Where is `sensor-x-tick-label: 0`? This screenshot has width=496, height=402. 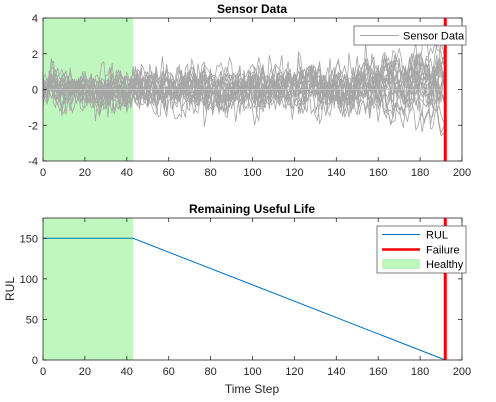 sensor-x-tick-label: 0 is located at coordinates (43, 173).